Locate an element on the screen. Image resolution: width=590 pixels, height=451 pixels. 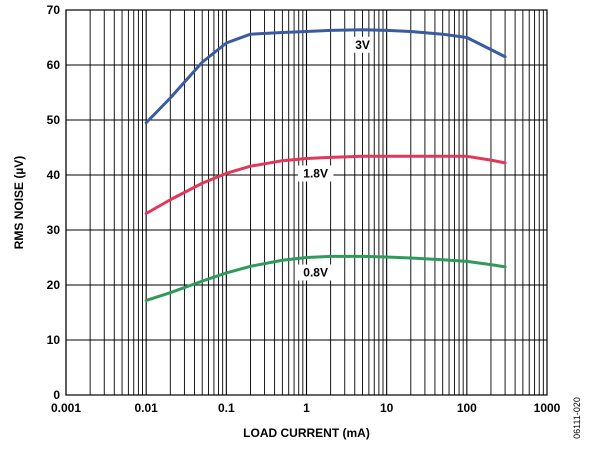
y-tick-label: 10 is located at coordinates (54, 340).